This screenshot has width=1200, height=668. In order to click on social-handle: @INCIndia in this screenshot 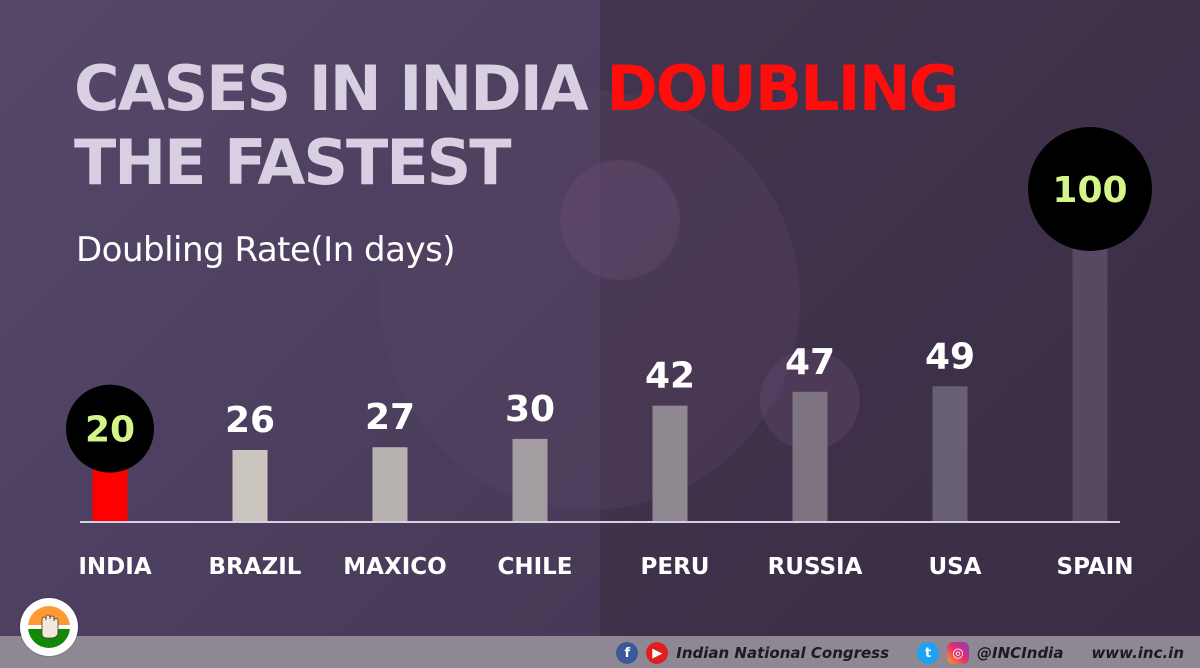, I will do `click(1020, 653)`.